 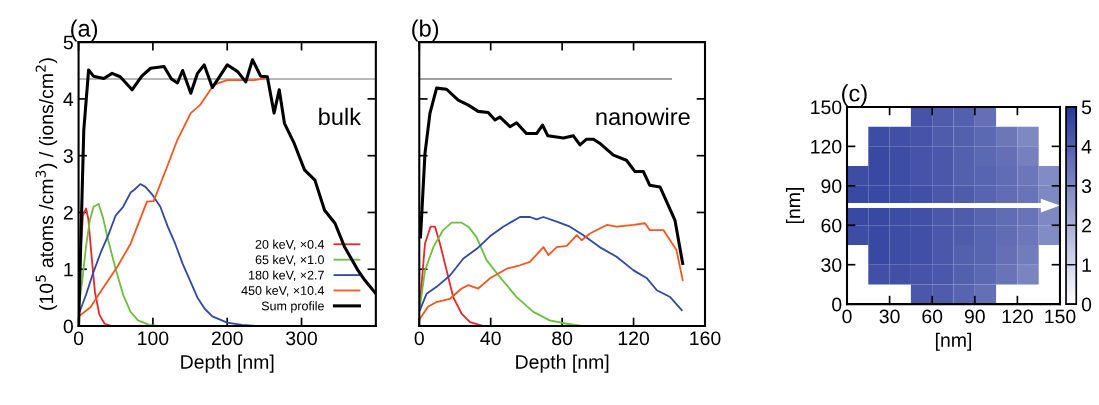 What do you see at coordinates (562, 338) in the screenshot?
I see `x-tick-label: 80` at bounding box center [562, 338].